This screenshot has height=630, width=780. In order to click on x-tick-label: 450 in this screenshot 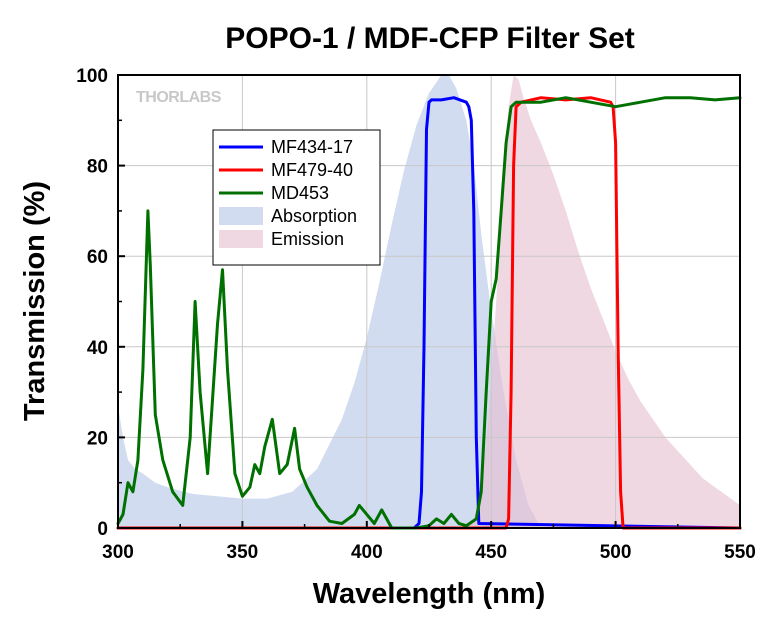, I will do `click(491, 552)`.